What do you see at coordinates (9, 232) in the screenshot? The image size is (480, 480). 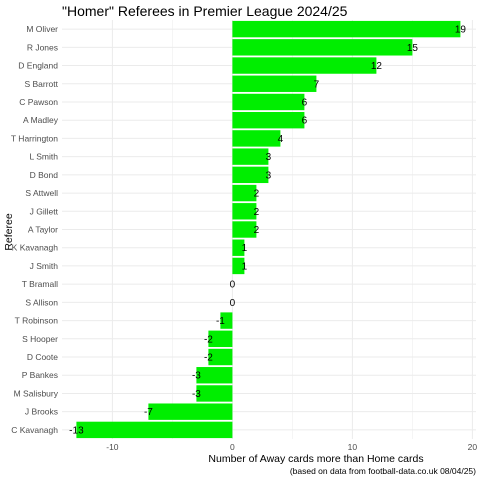 I see `y-axis-title: Referee` at bounding box center [9, 232].